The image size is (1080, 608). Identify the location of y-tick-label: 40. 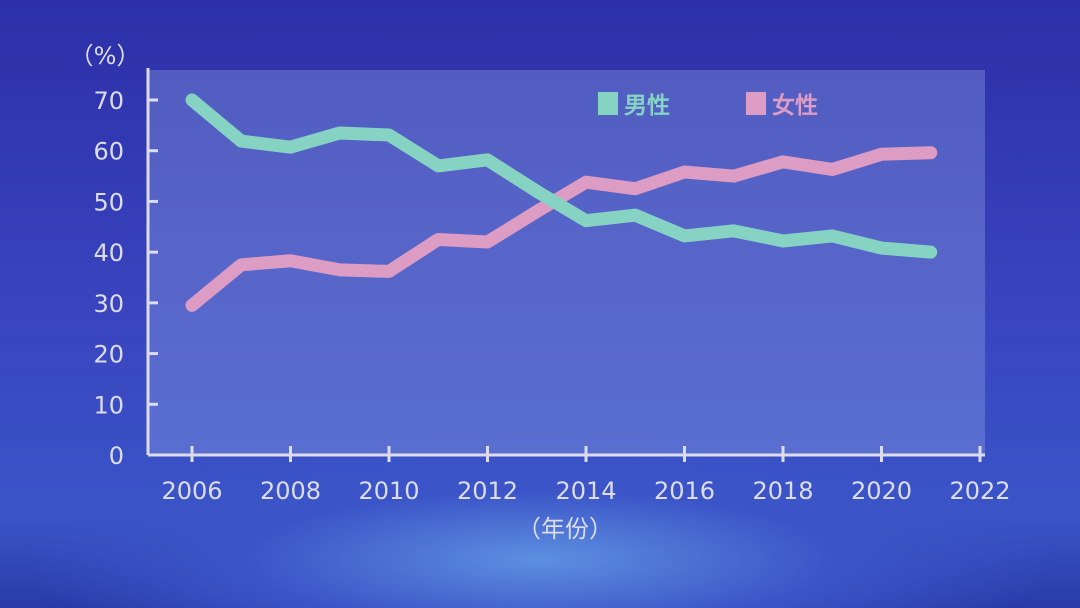
(108, 253).